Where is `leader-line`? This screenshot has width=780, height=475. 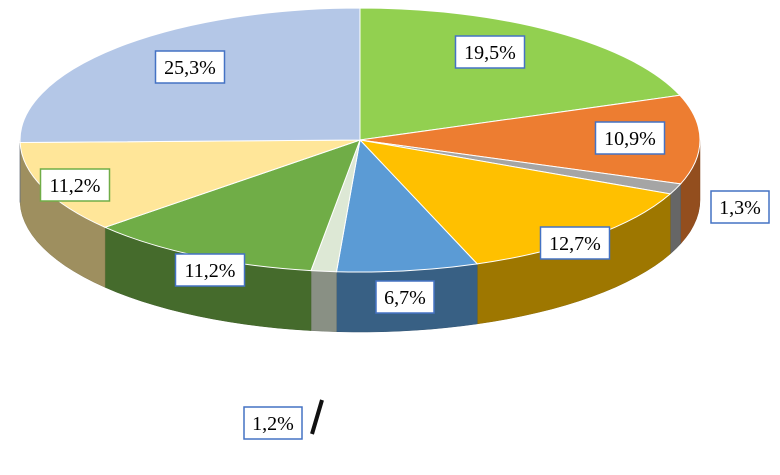 leader-line is located at coordinates (317, 417).